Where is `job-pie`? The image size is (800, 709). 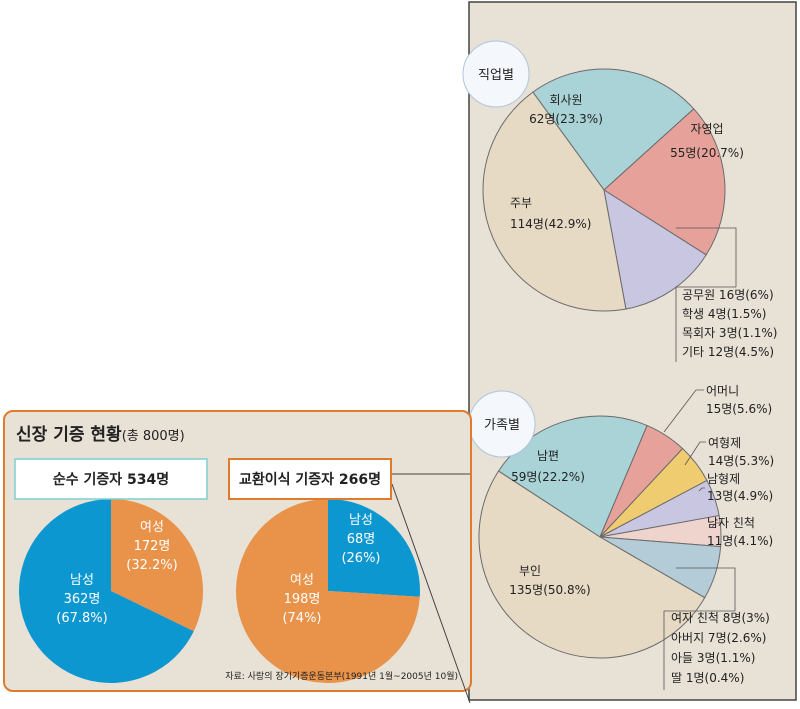
job-pie is located at coordinates (604, 190).